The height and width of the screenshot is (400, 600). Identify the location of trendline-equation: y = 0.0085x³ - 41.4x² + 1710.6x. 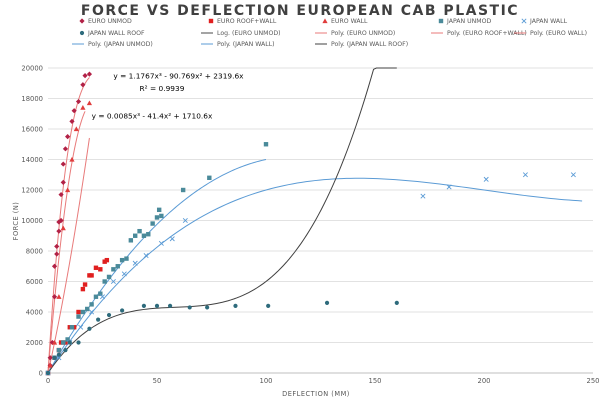
(152, 115).